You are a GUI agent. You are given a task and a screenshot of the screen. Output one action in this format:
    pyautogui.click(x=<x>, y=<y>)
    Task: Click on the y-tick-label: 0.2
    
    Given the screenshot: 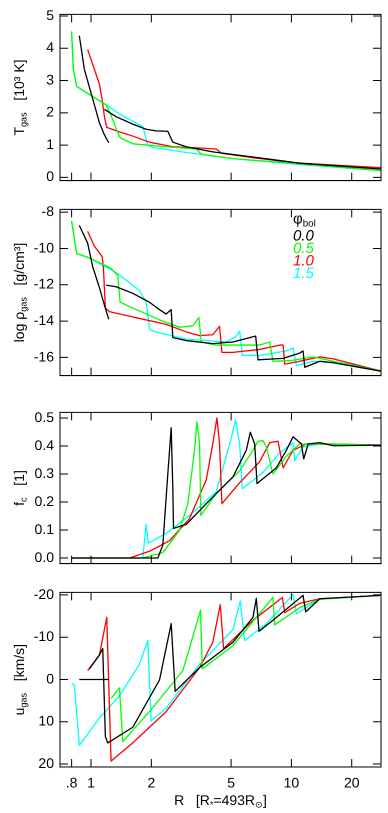 What is the action you would take?
    pyautogui.click(x=44, y=500)
    